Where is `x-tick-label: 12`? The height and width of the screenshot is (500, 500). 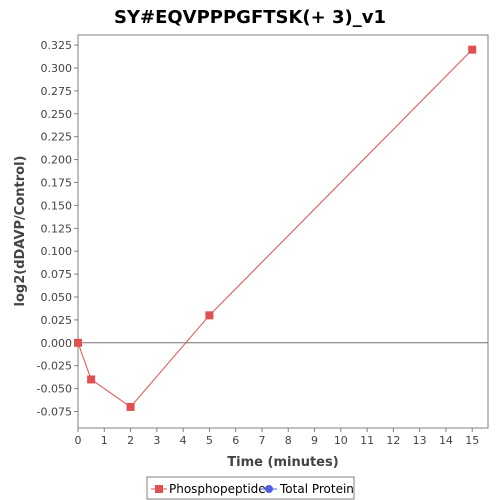 x-tick-label: 12 is located at coordinates (393, 440).